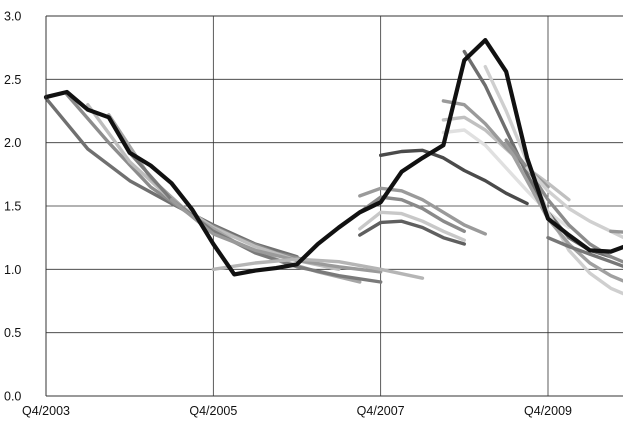  I want to click on y-tick-label: 0.0, so click(12, 397).